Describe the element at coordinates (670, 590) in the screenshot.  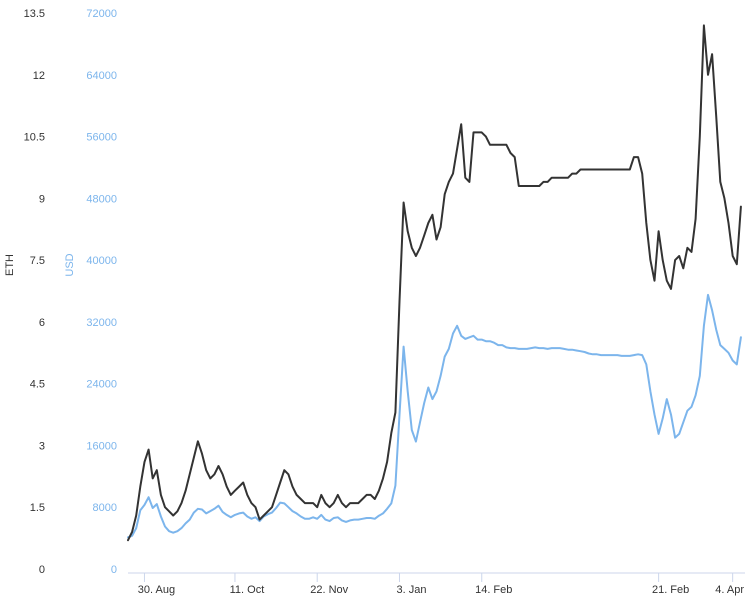
I see `x-tick-label: 21. Feb` at that location.